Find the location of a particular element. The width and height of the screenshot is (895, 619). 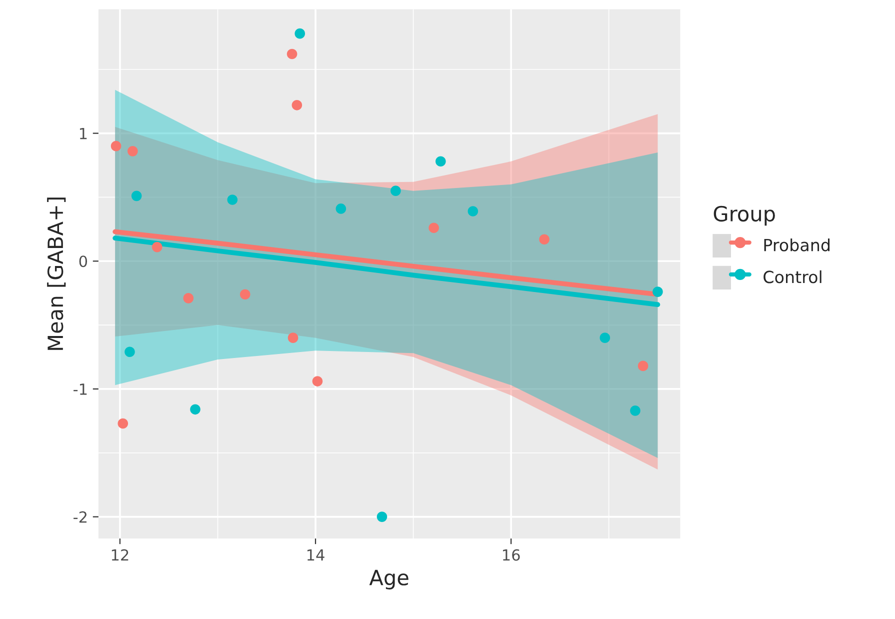

y-tick-label: 1 is located at coordinates (83, 134).